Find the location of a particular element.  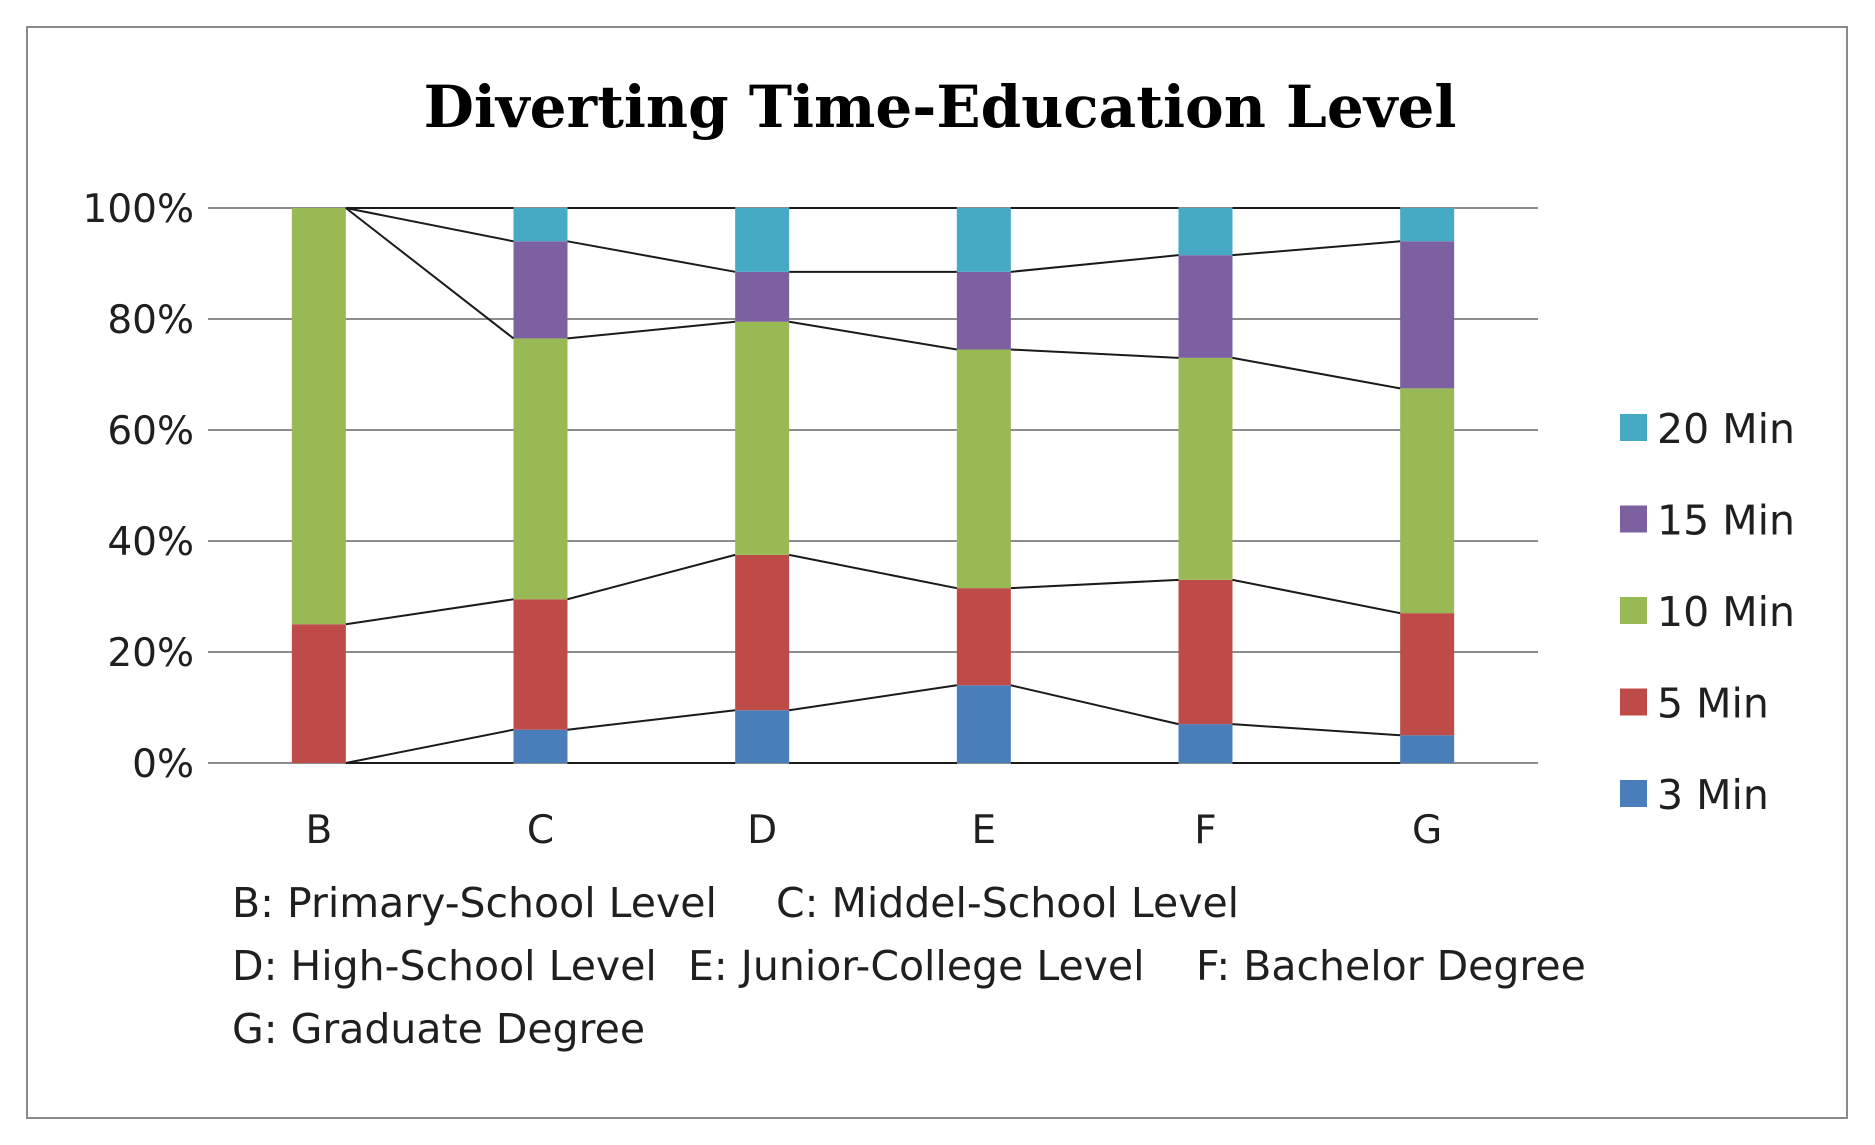

legend-label: 20 Min is located at coordinates (1726, 429).